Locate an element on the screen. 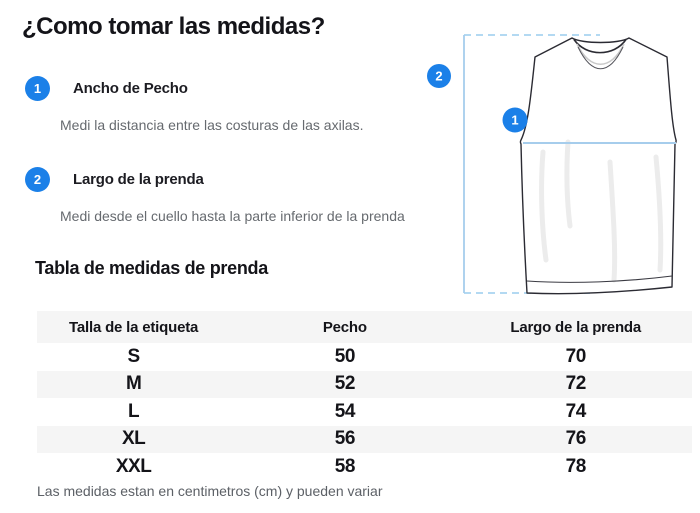  size-cell: M is located at coordinates (133, 384).